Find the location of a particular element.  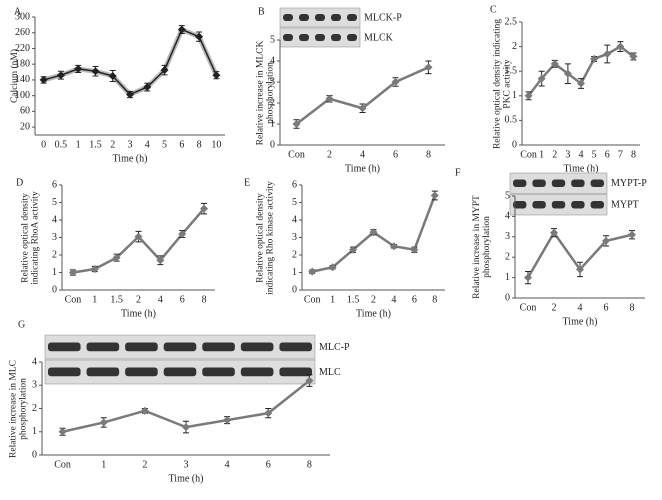

panel-label: A is located at coordinates (18, 11).